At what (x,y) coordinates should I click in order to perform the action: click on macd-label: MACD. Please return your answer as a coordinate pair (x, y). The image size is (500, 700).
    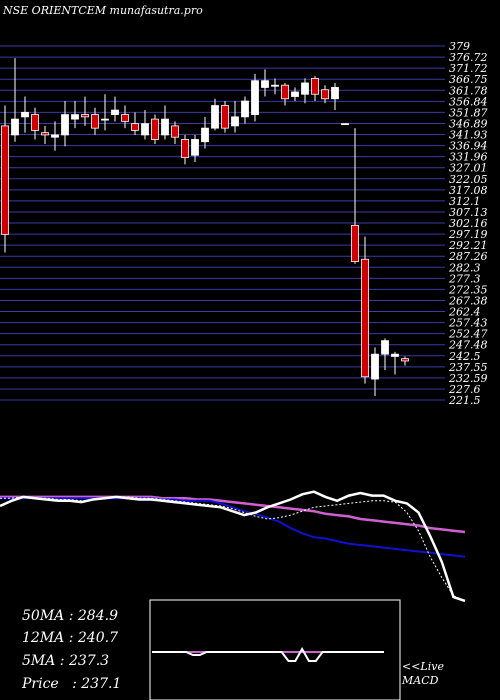
    Looking at the image, I should click on (420, 680).